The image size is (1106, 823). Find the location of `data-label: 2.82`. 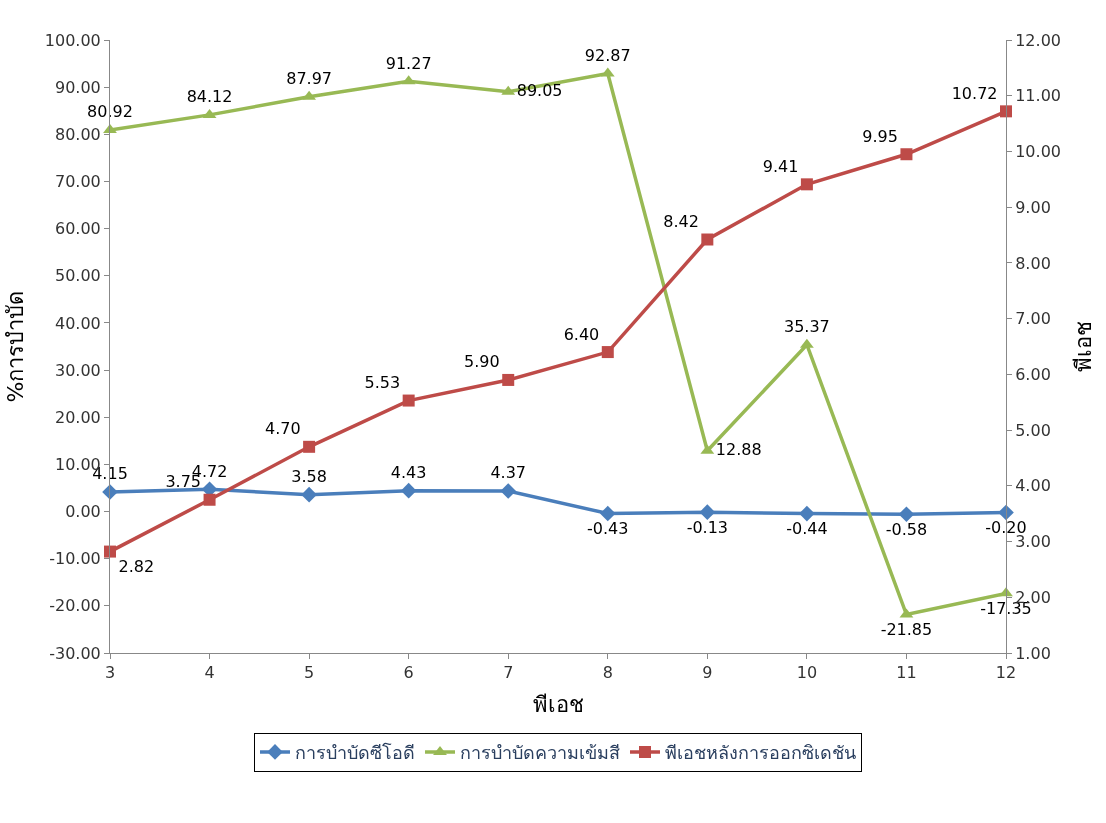

data-label: 2.82 is located at coordinates (136, 567).